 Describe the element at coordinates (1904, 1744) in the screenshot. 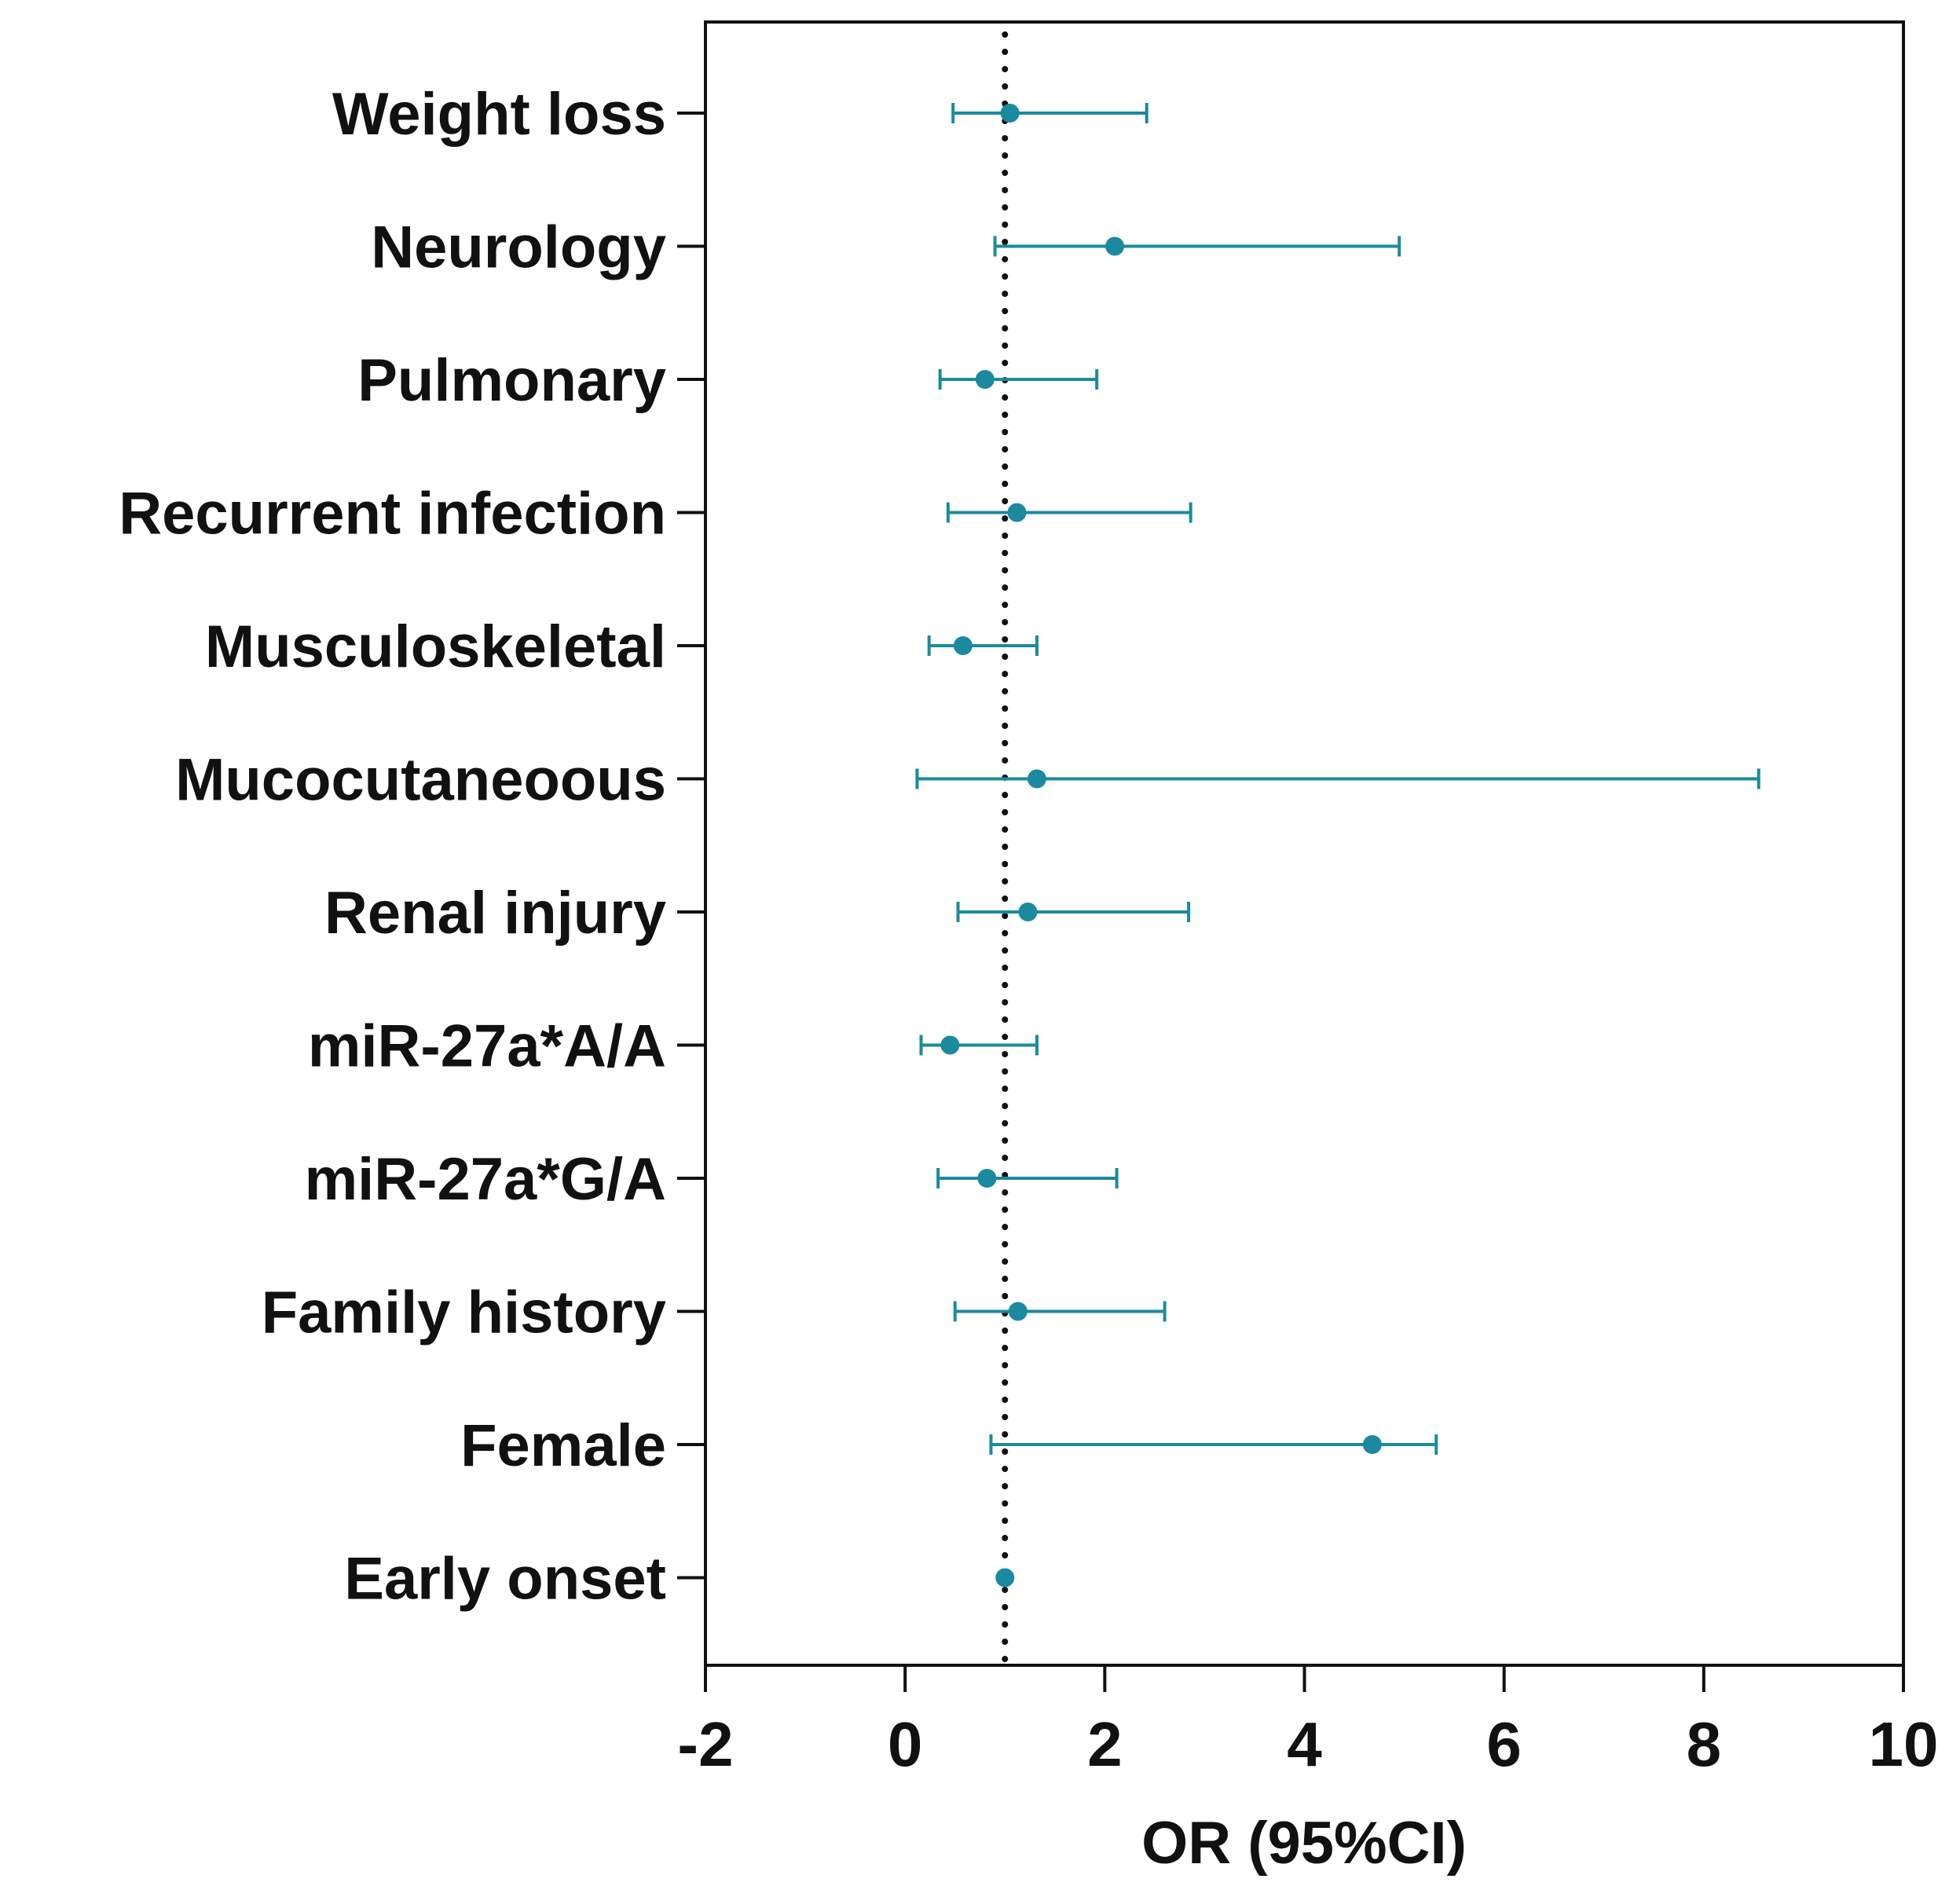

I see `x-tick-label-6: 10` at that location.